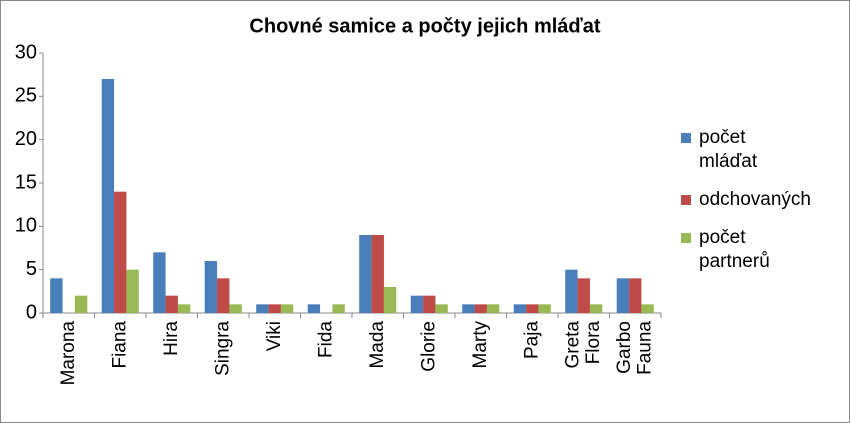  What do you see at coordinates (593, 343) in the screenshot?
I see `x-tick-label-line: Flora` at bounding box center [593, 343].